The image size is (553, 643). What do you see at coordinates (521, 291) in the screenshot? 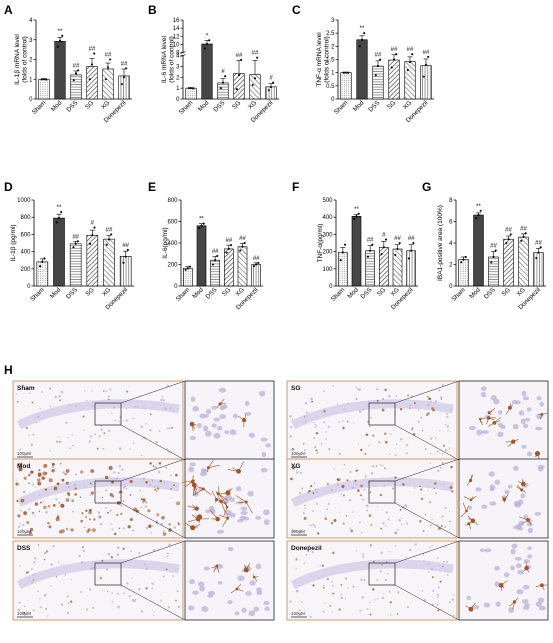
I see `category-label-xg: XG` at bounding box center [521, 291].